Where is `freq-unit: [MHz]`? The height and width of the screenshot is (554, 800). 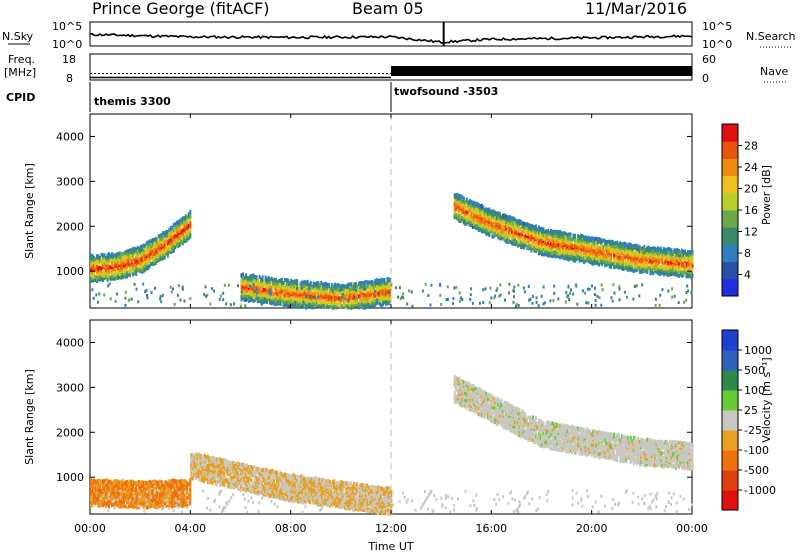 freq-unit: [MHz] is located at coordinates (20, 72).